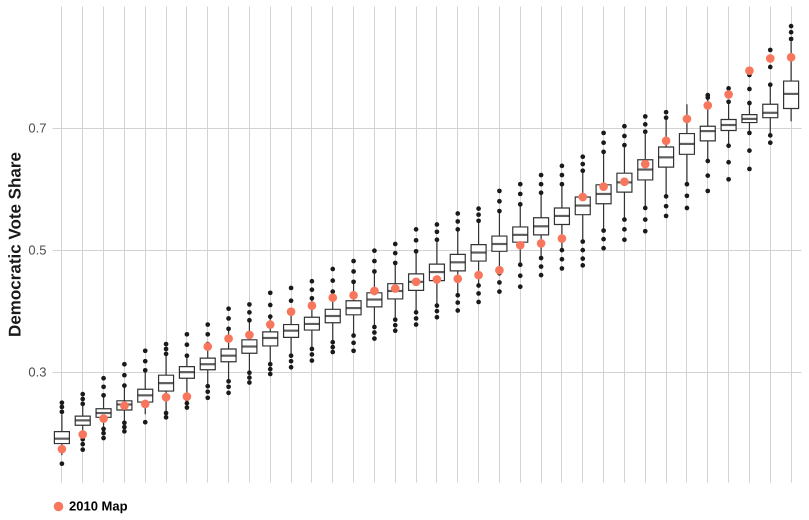 The width and height of the screenshot is (809, 520). What do you see at coordinates (14, 244) in the screenshot?
I see `y-axis-title: Democratic Vote Share` at bounding box center [14, 244].